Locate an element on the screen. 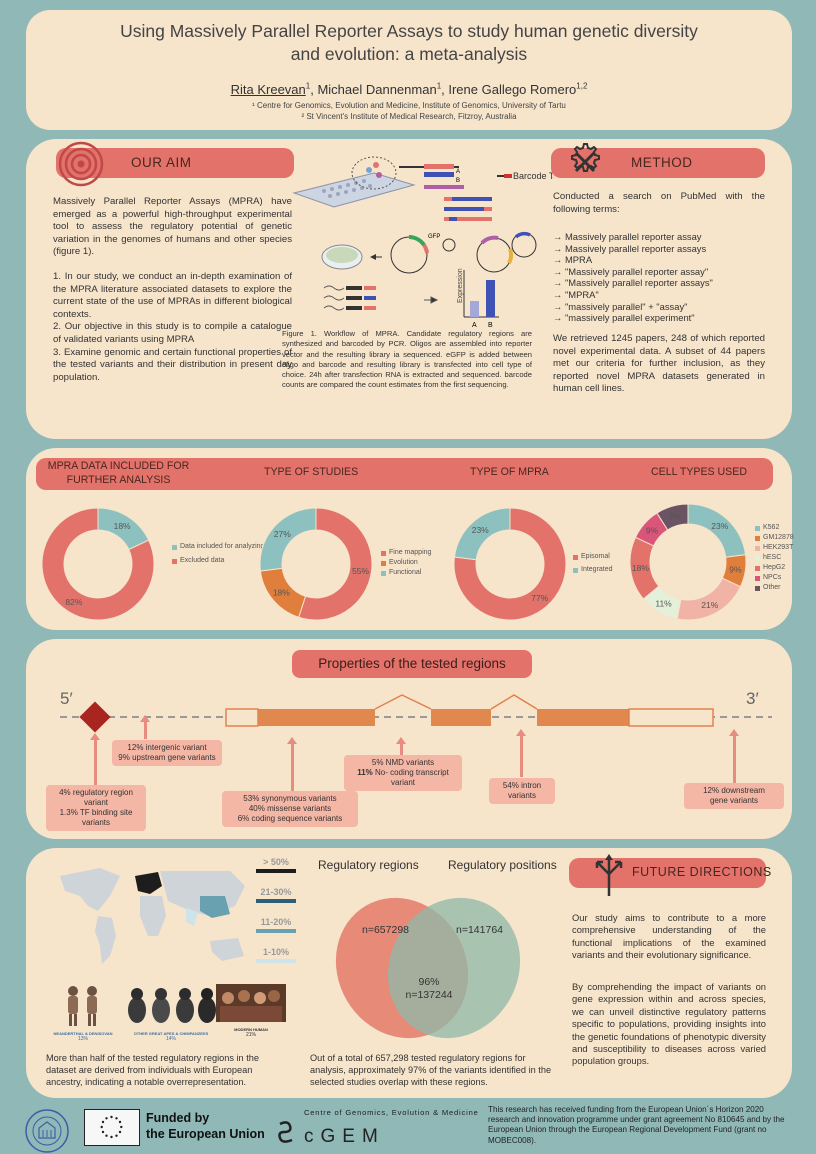 This screenshot has height=1154, width=816. search-term: → MPRA is located at coordinates (573, 260).